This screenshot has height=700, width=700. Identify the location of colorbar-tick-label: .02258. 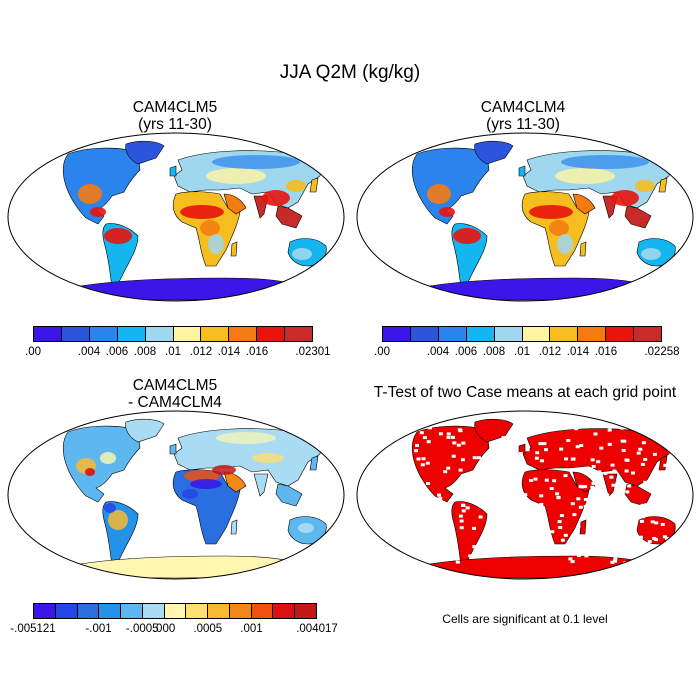
(662, 352).